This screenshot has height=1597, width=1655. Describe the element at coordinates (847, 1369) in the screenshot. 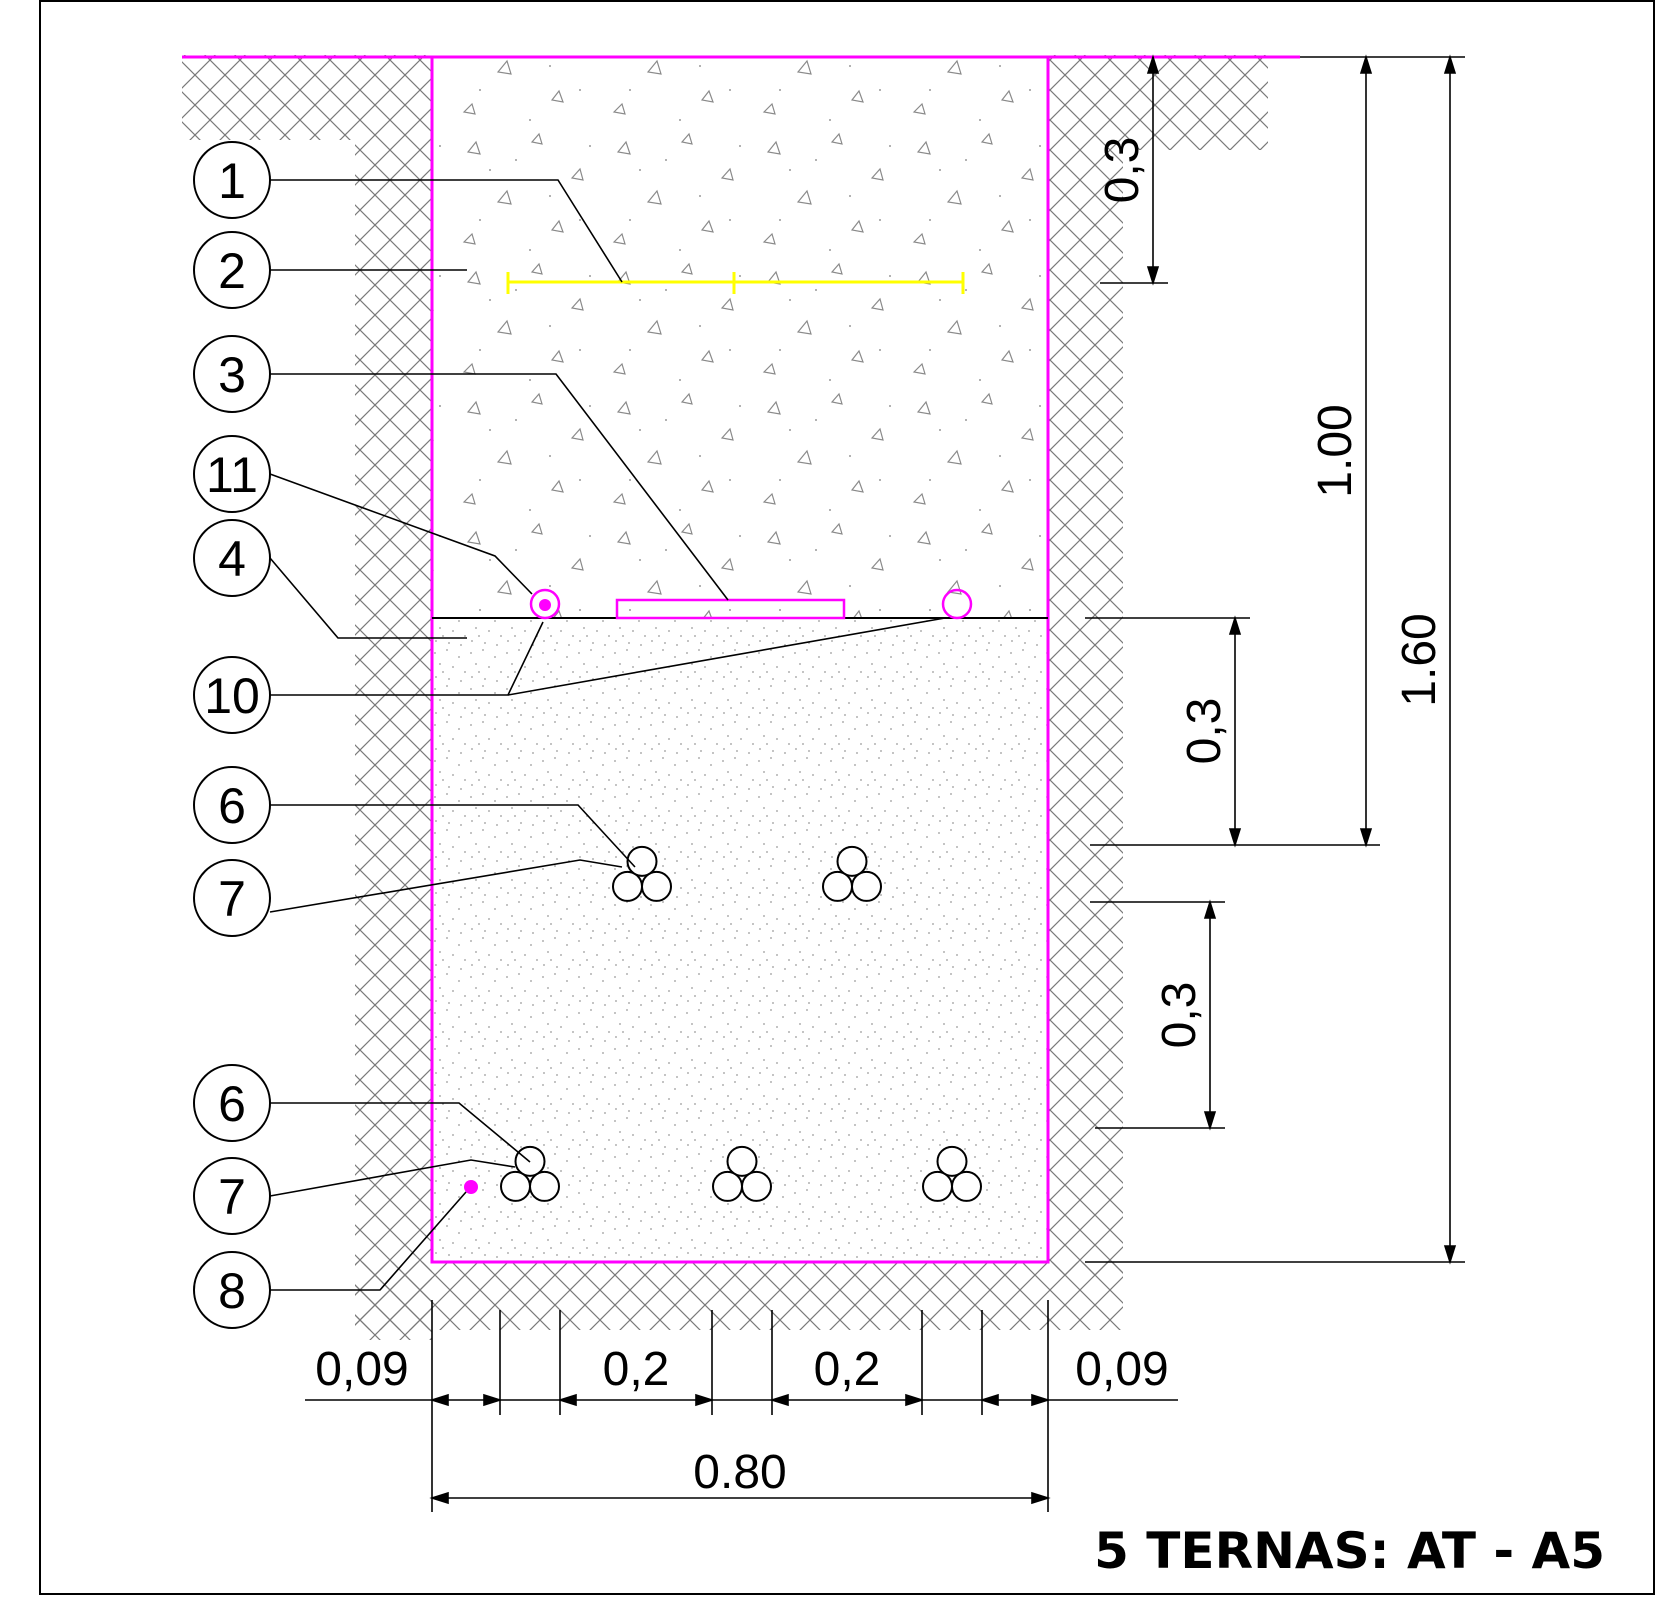

I see `dim-spacing-right: 0,2` at that location.